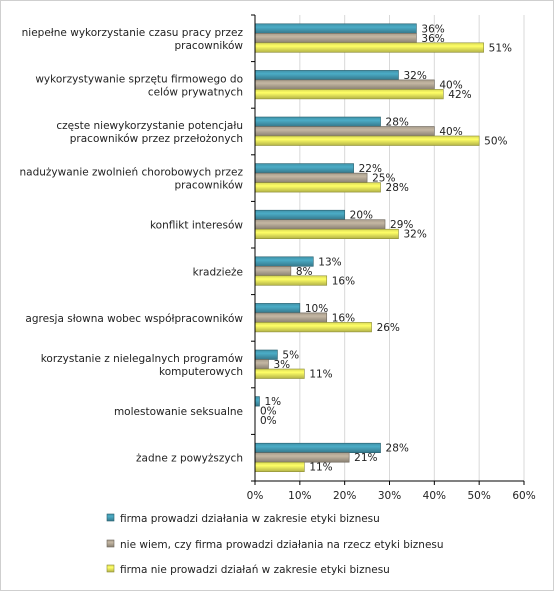 The width and height of the screenshot is (554, 591). Describe the element at coordinates (281, 365) in the screenshot. I see `data-label: 3%` at that location.